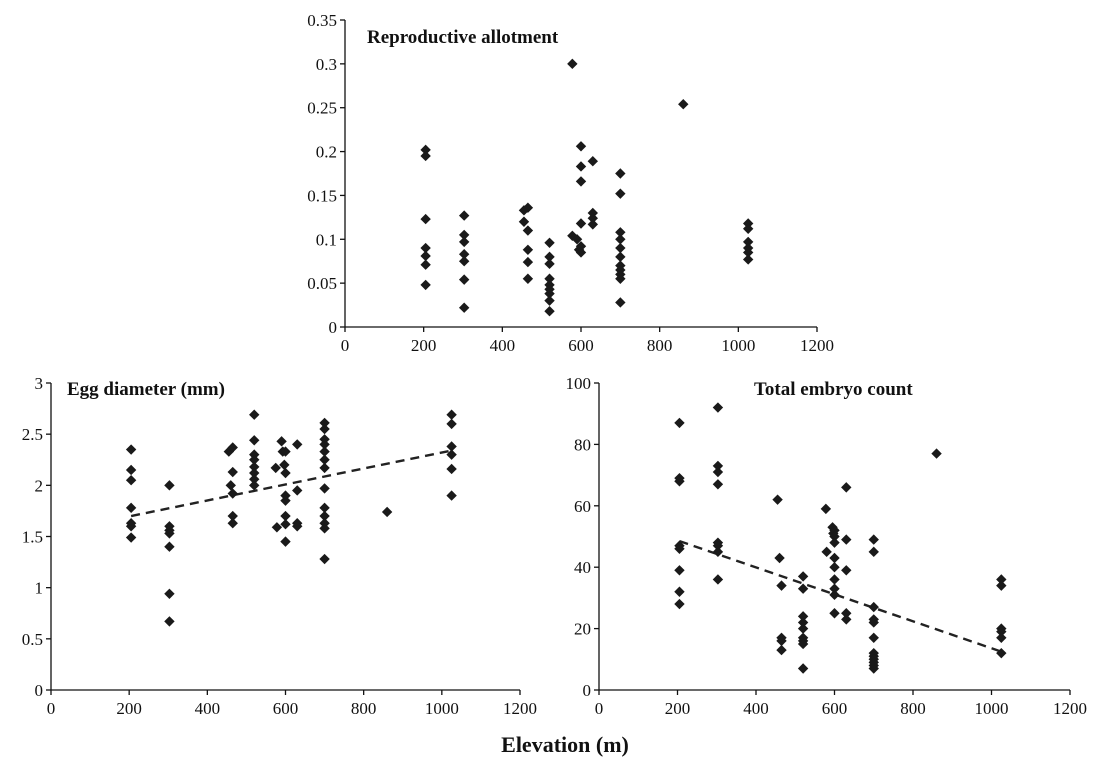 Image resolution: width=1097 pixels, height=760 pixels. Describe the element at coordinates (582, 444) in the screenshot. I see `y-tick-label-80: 80` at that location.